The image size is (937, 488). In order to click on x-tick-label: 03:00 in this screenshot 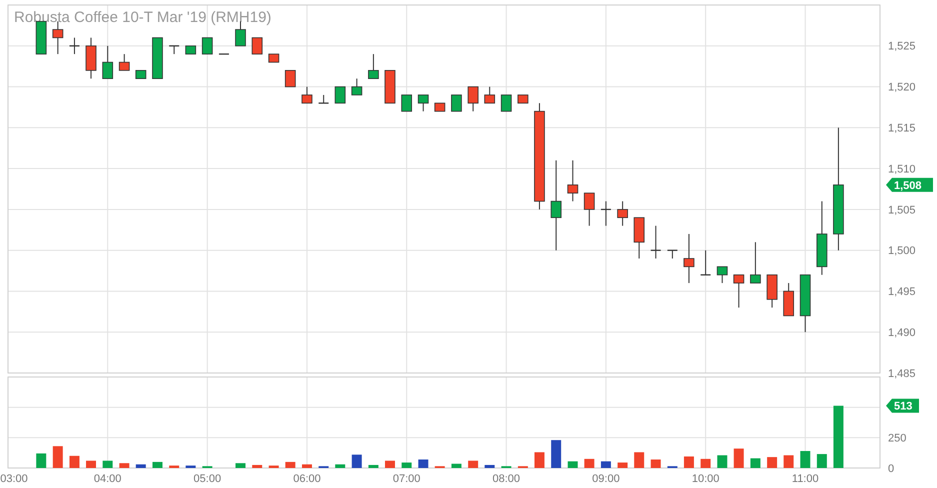, I will do `click(14, 479)`.